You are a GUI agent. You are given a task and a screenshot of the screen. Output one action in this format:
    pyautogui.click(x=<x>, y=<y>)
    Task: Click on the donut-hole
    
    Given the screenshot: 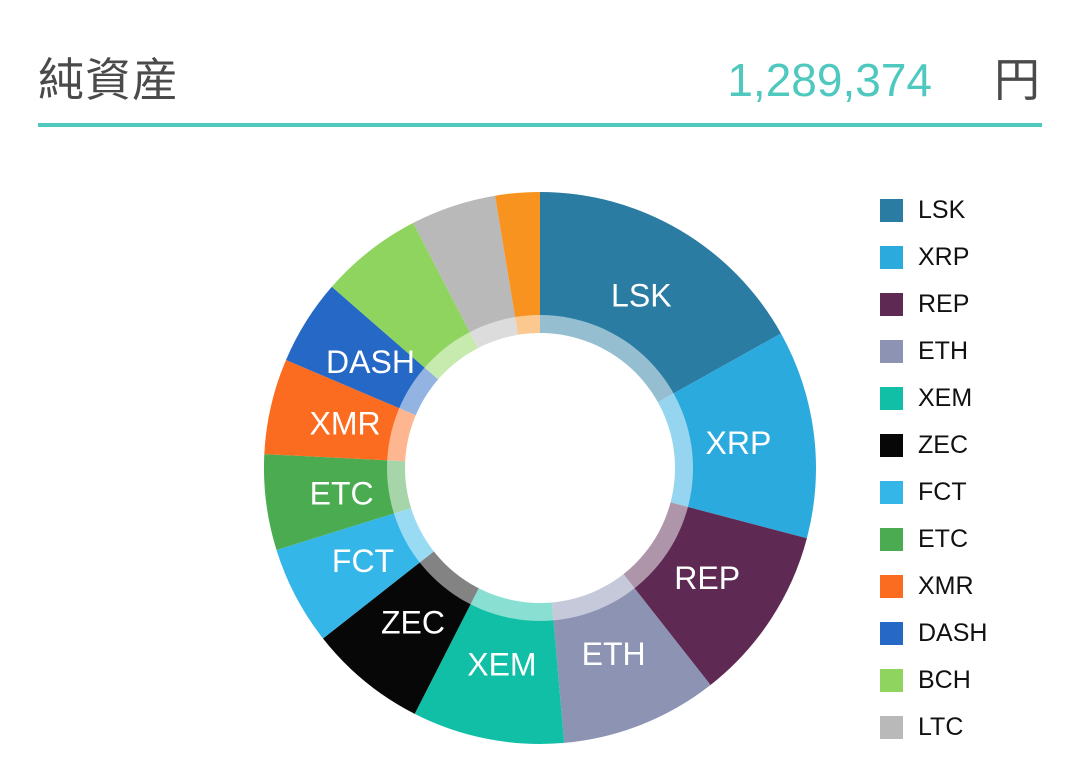 What is the action you would take?
    pyautogui.click(x=540, y=468)
    